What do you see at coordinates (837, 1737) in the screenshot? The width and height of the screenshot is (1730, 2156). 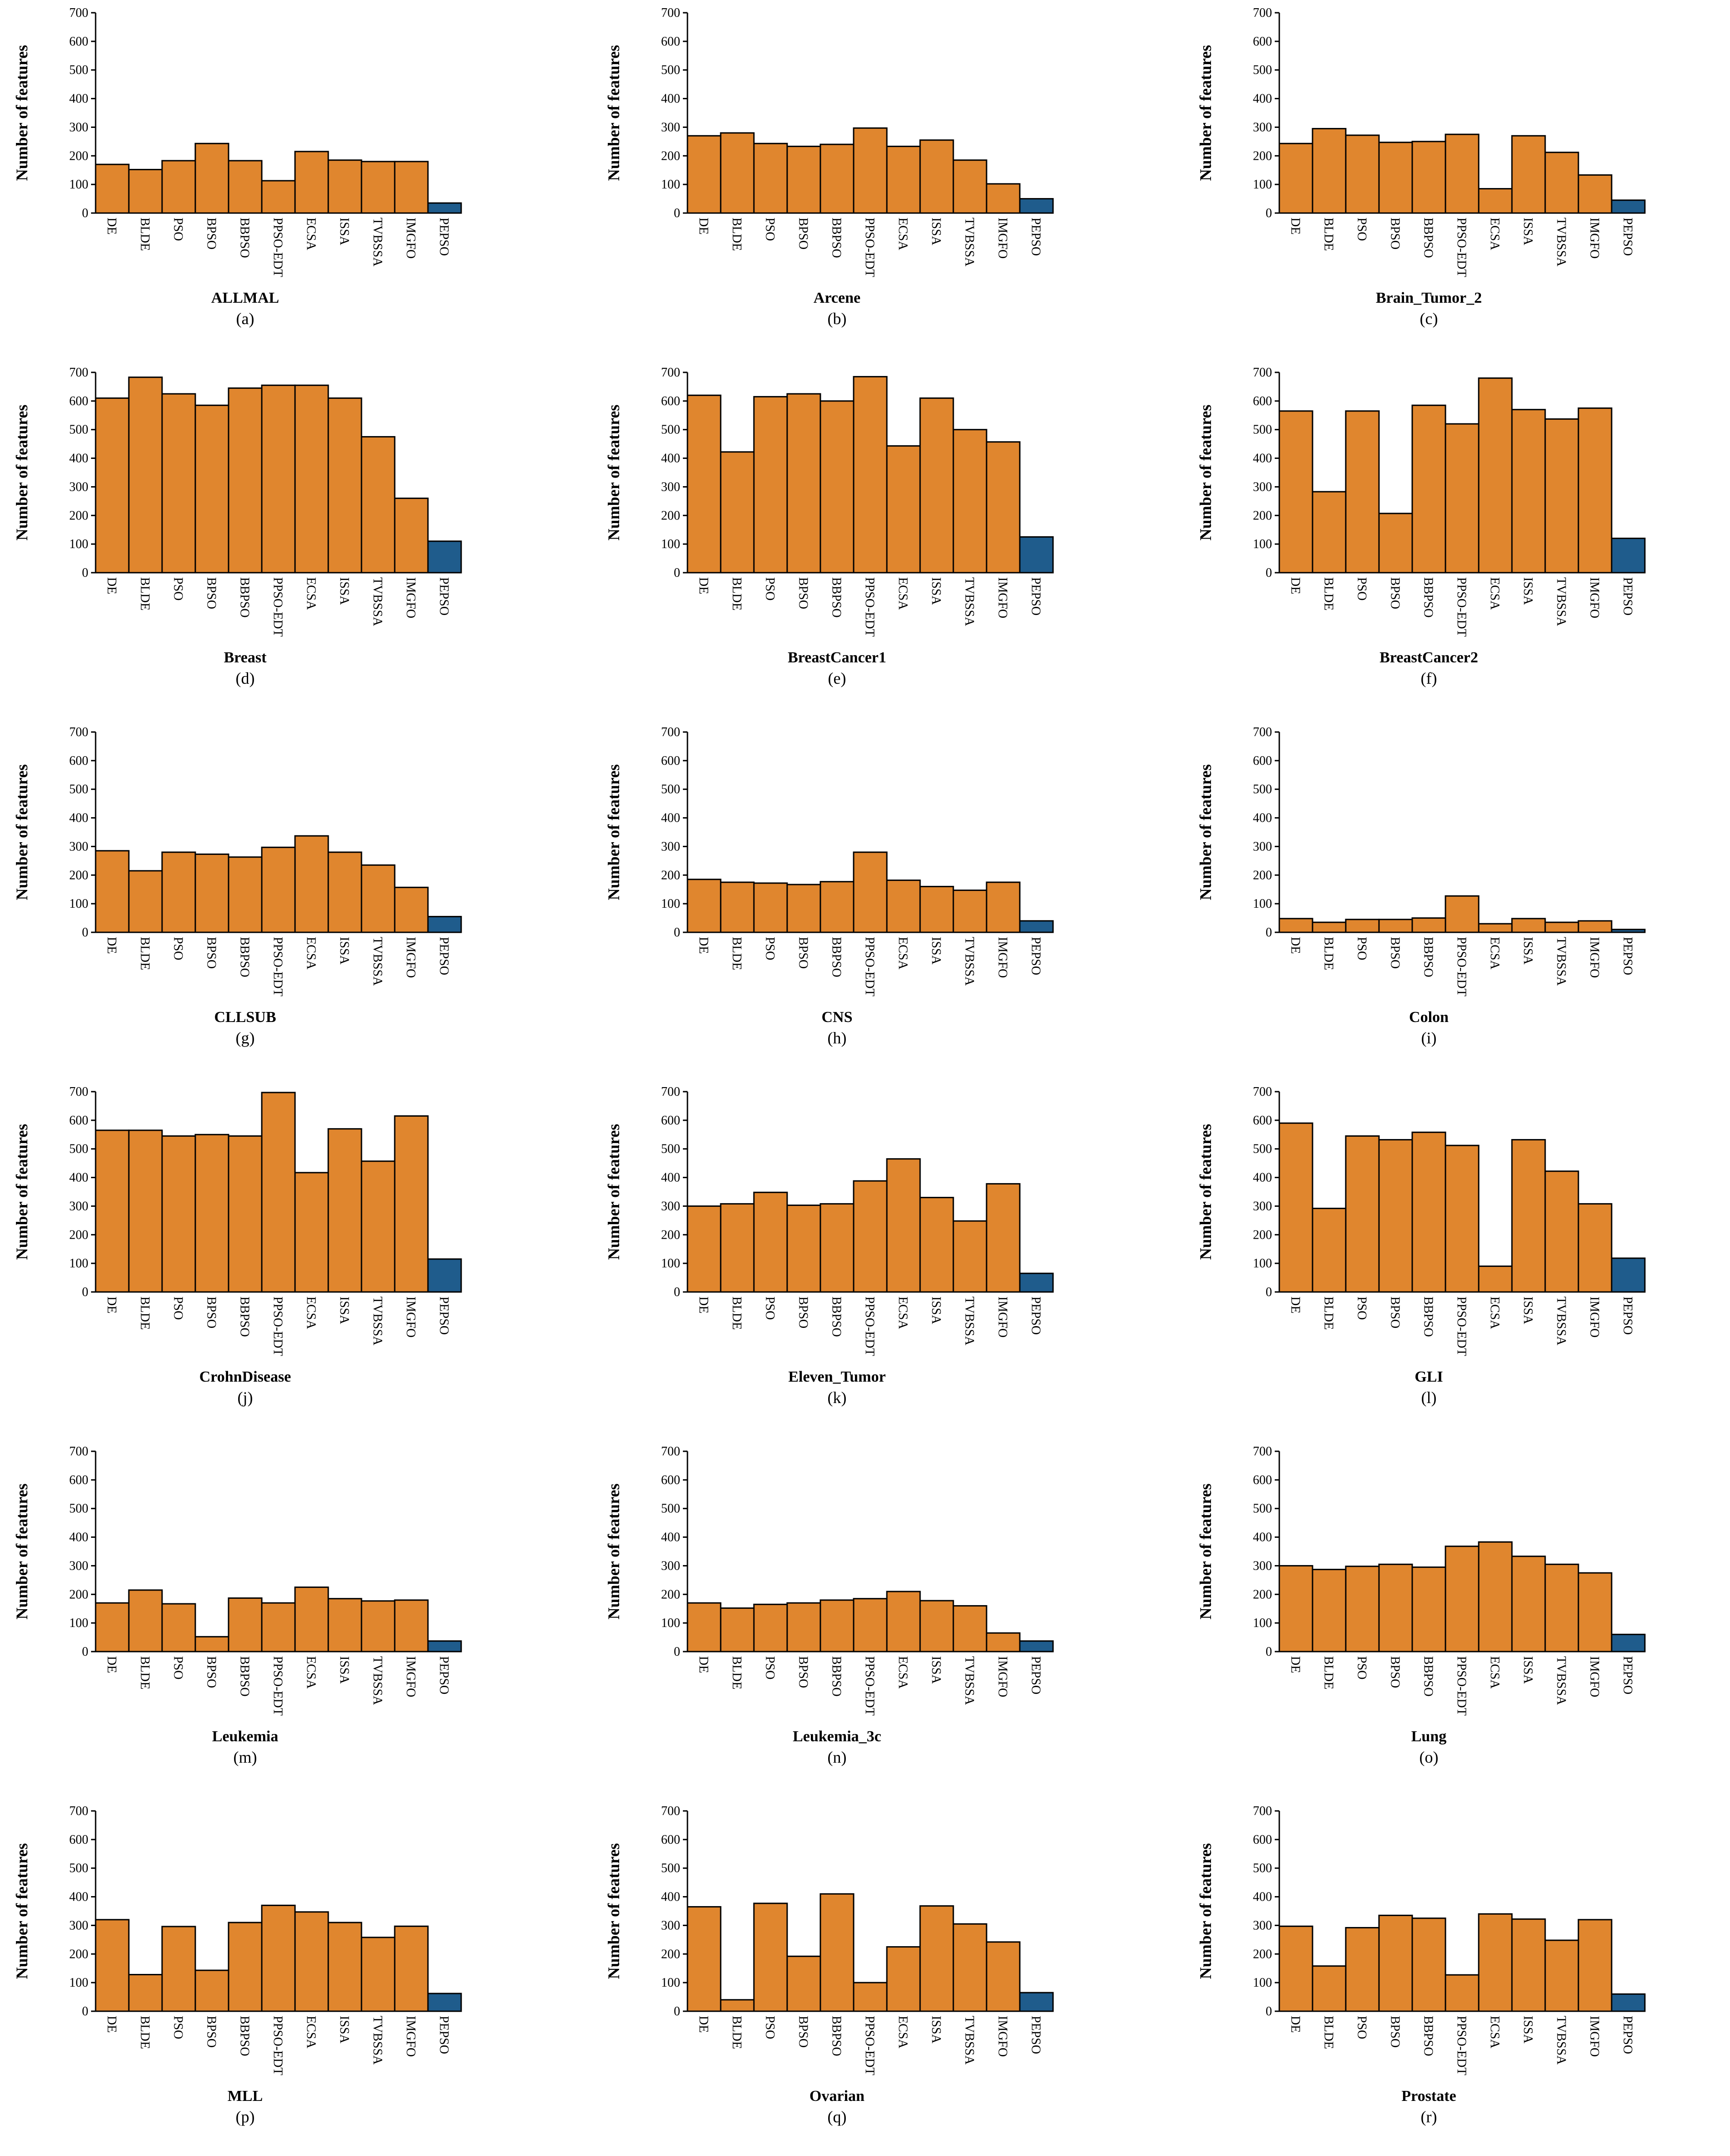 I see `chart-title: Leukemia_3c` at bounding box center [837, 1737].